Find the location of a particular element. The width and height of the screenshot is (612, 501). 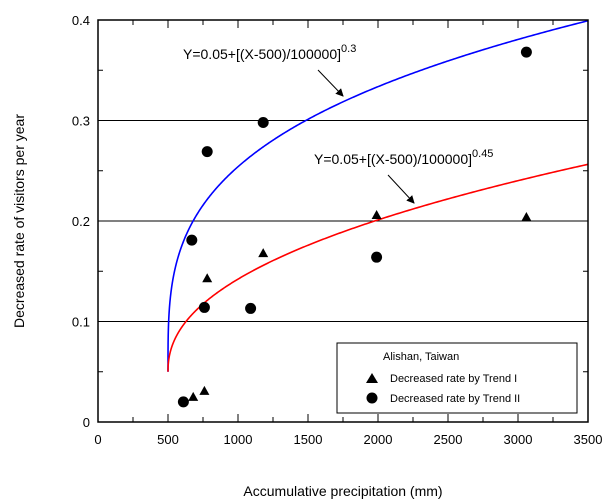

x-axis-title: Accumulative precipitation (mm) is located at coordinates (342, 491).